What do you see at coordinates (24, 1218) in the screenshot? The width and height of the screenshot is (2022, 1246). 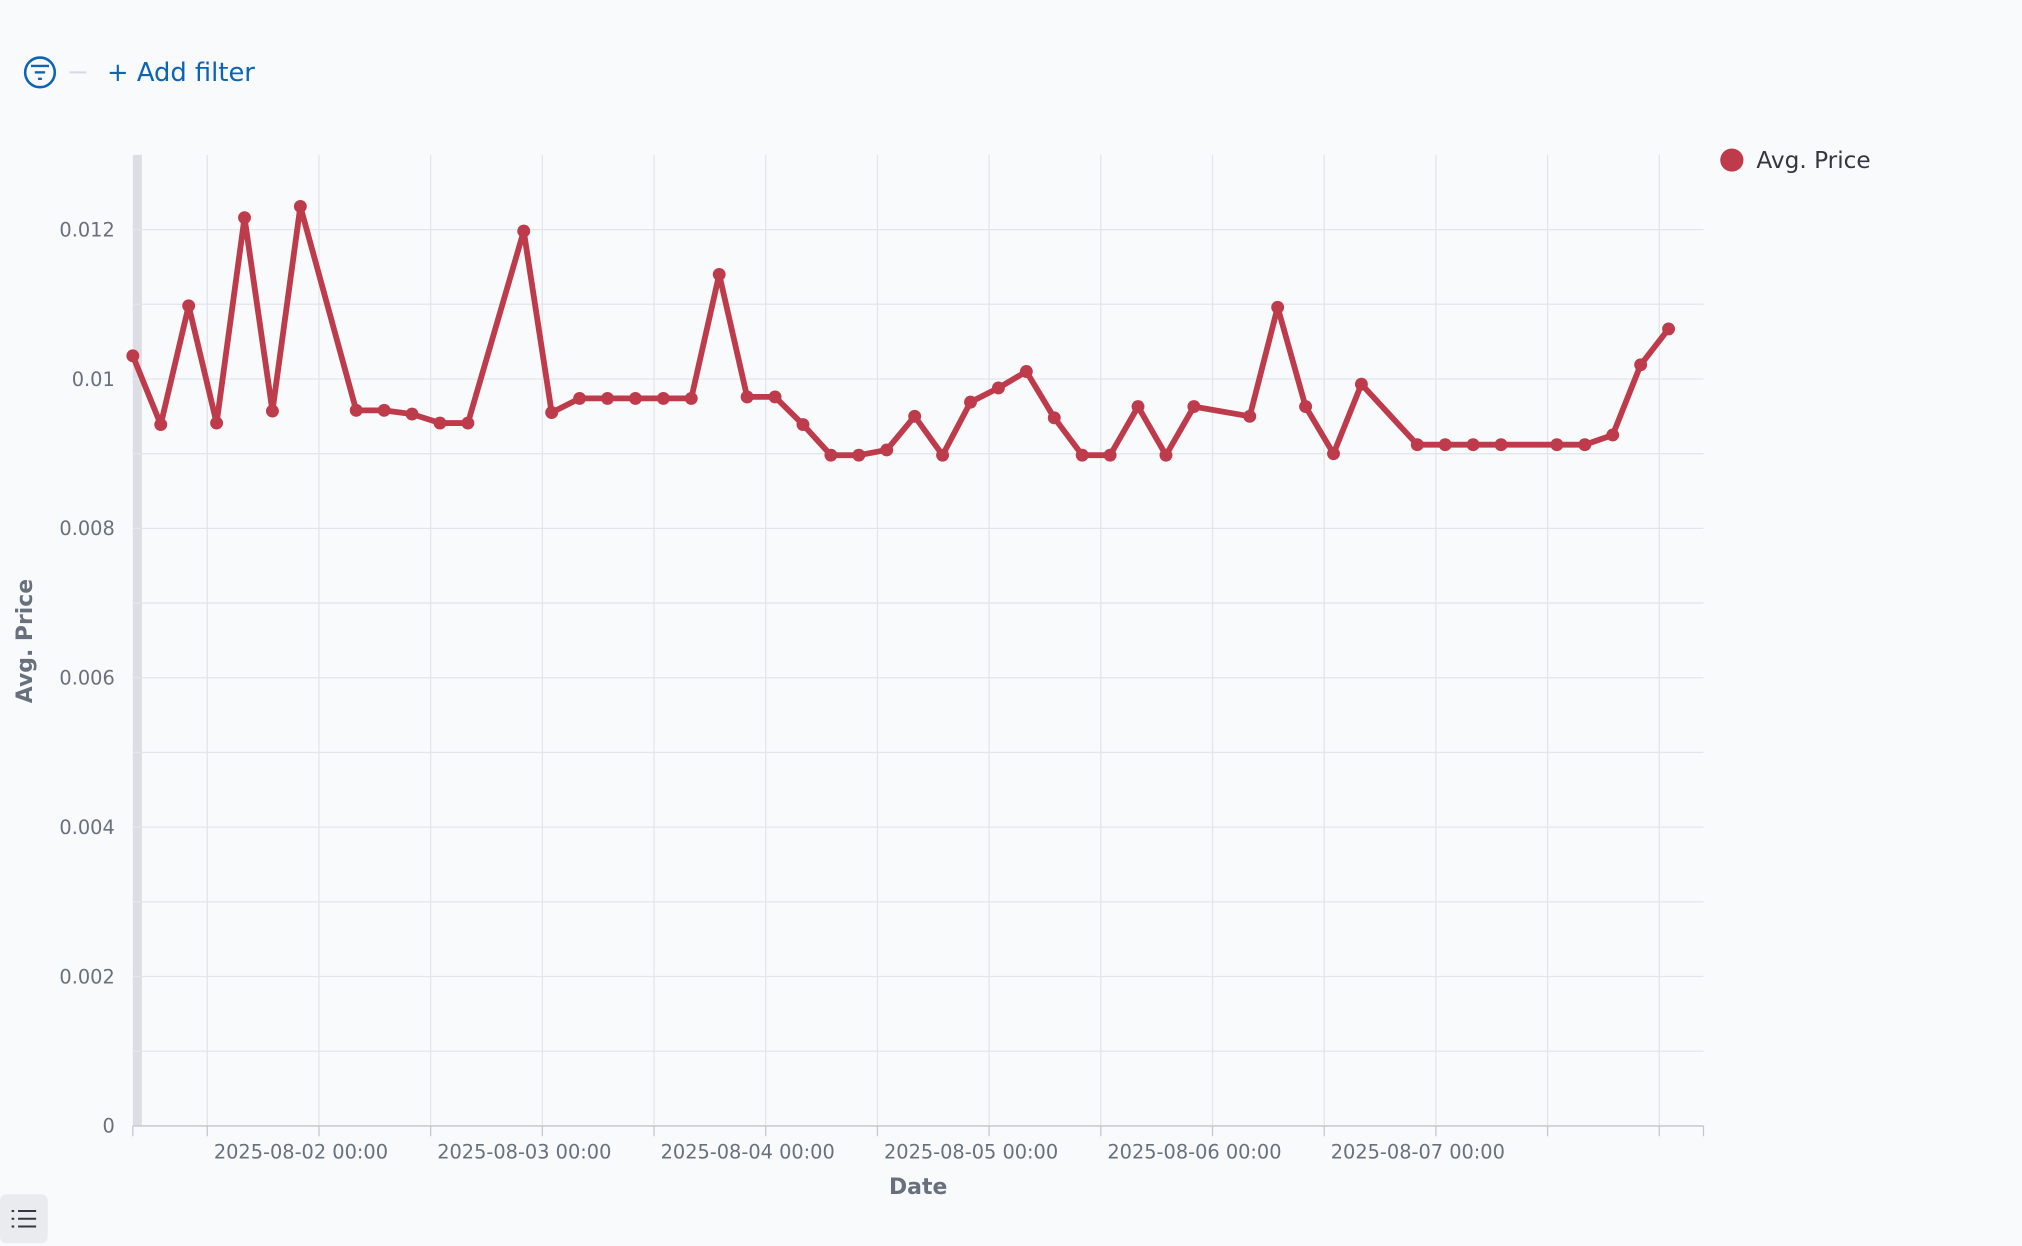 I see `list-icon` at bounding box center [24, 1218].